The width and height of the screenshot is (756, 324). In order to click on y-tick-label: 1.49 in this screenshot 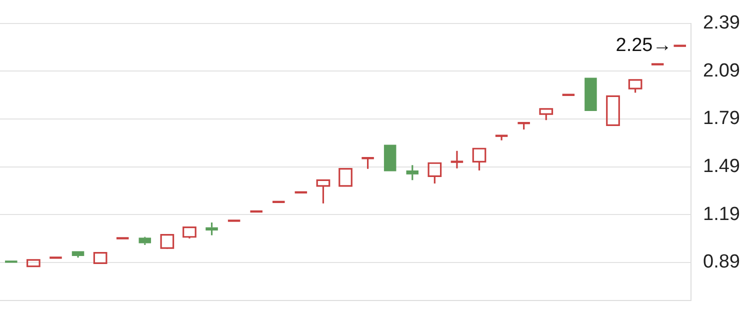, I will do `click(721, 167)`.